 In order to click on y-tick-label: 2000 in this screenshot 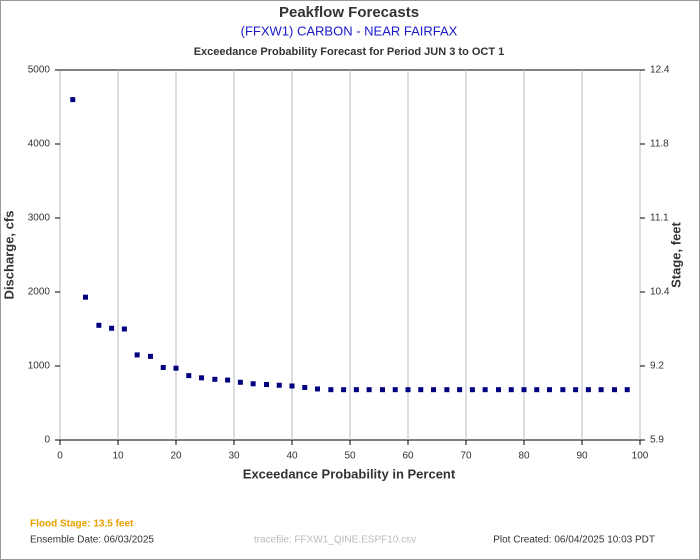, I will do `click(39, 292)`.